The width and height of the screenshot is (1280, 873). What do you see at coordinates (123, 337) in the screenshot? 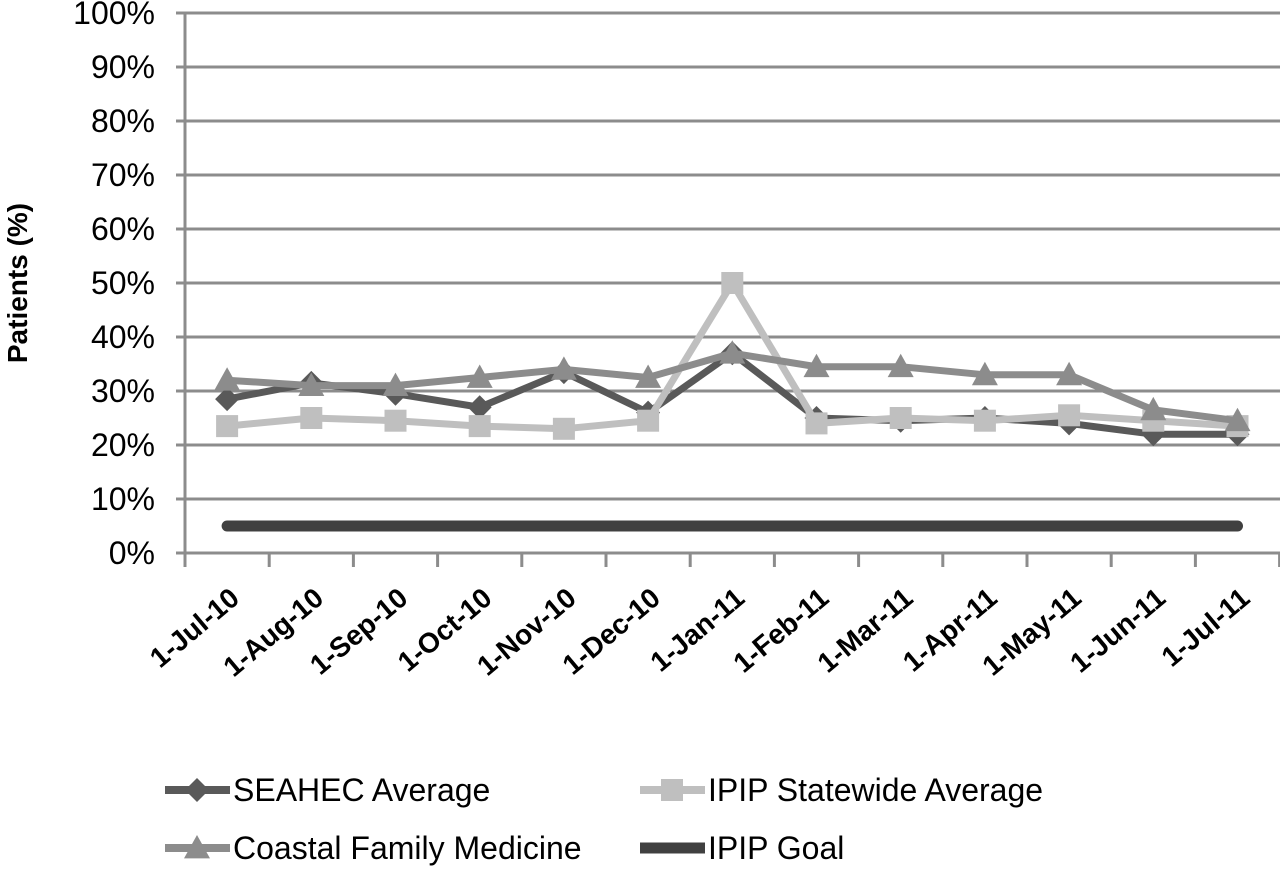
I see `y-tick-label: 40%` at bounding box center [123, 337].